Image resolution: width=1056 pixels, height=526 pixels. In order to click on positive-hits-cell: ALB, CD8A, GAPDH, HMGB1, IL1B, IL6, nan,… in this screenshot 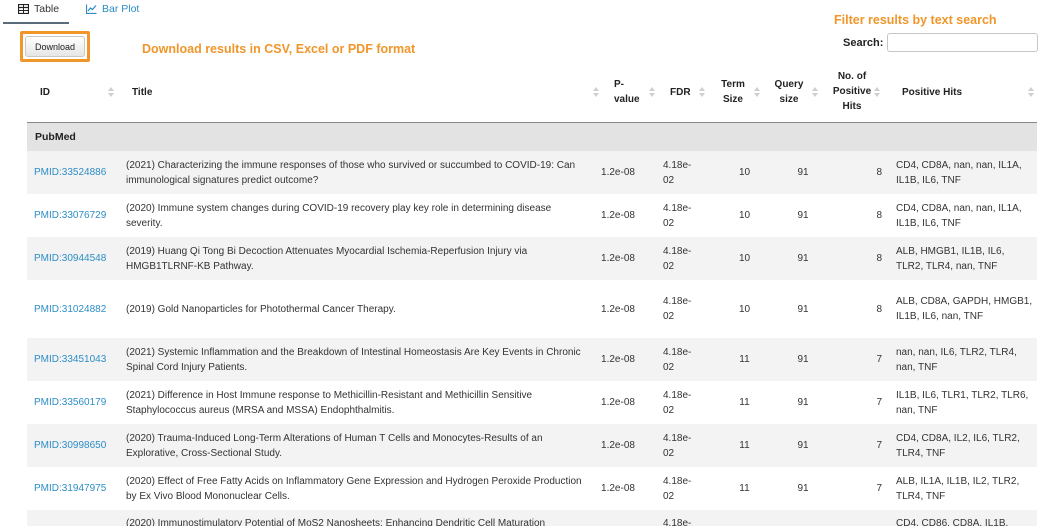, I will do `click(964, 309)`.